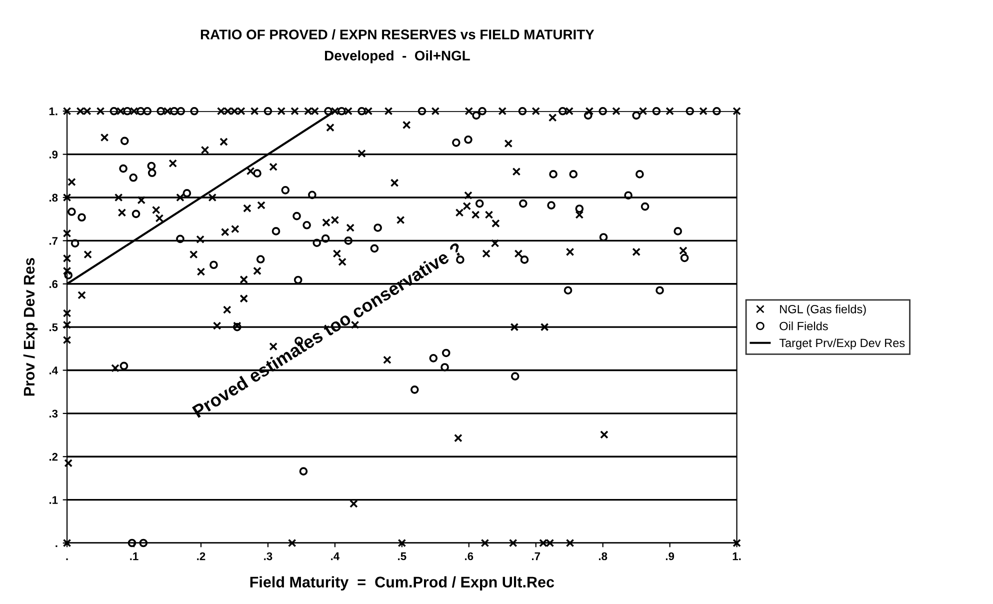 This screenshot has height=604, width=993. Describe the element at coordinates (53, 112) in the screenshot. I see `y-tick-label: 1.` at that location.